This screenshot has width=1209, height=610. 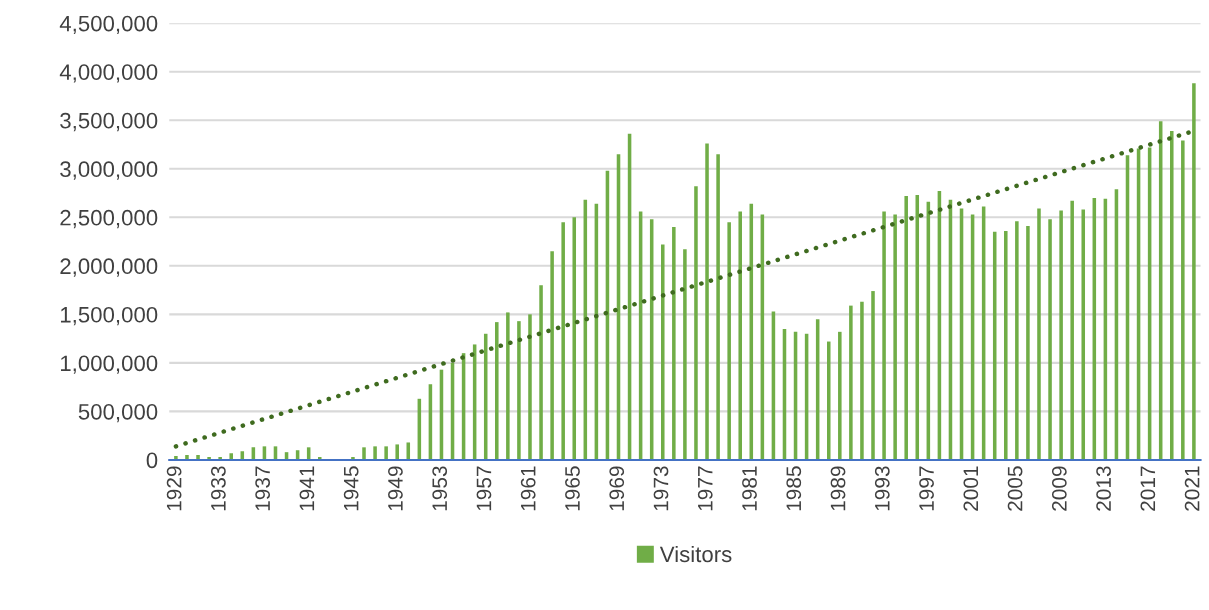 I want to click on y-tick-label: 4,500,000, so click(x=108, y=25).